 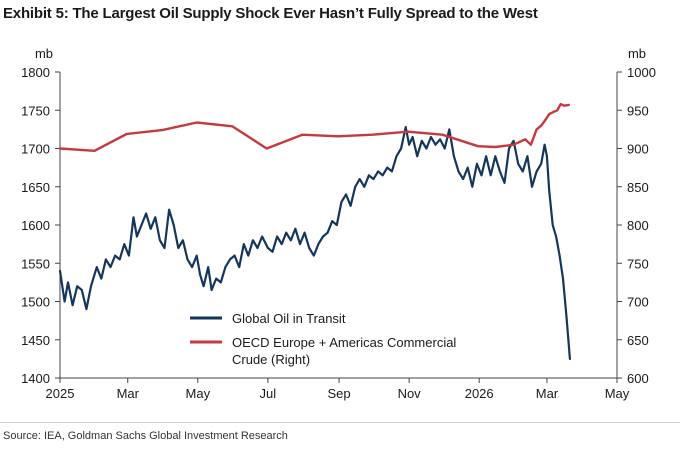 I want to click on legend-label-global-oil-in-transit: Global Oil in Transit, so click(x=289, y=318).